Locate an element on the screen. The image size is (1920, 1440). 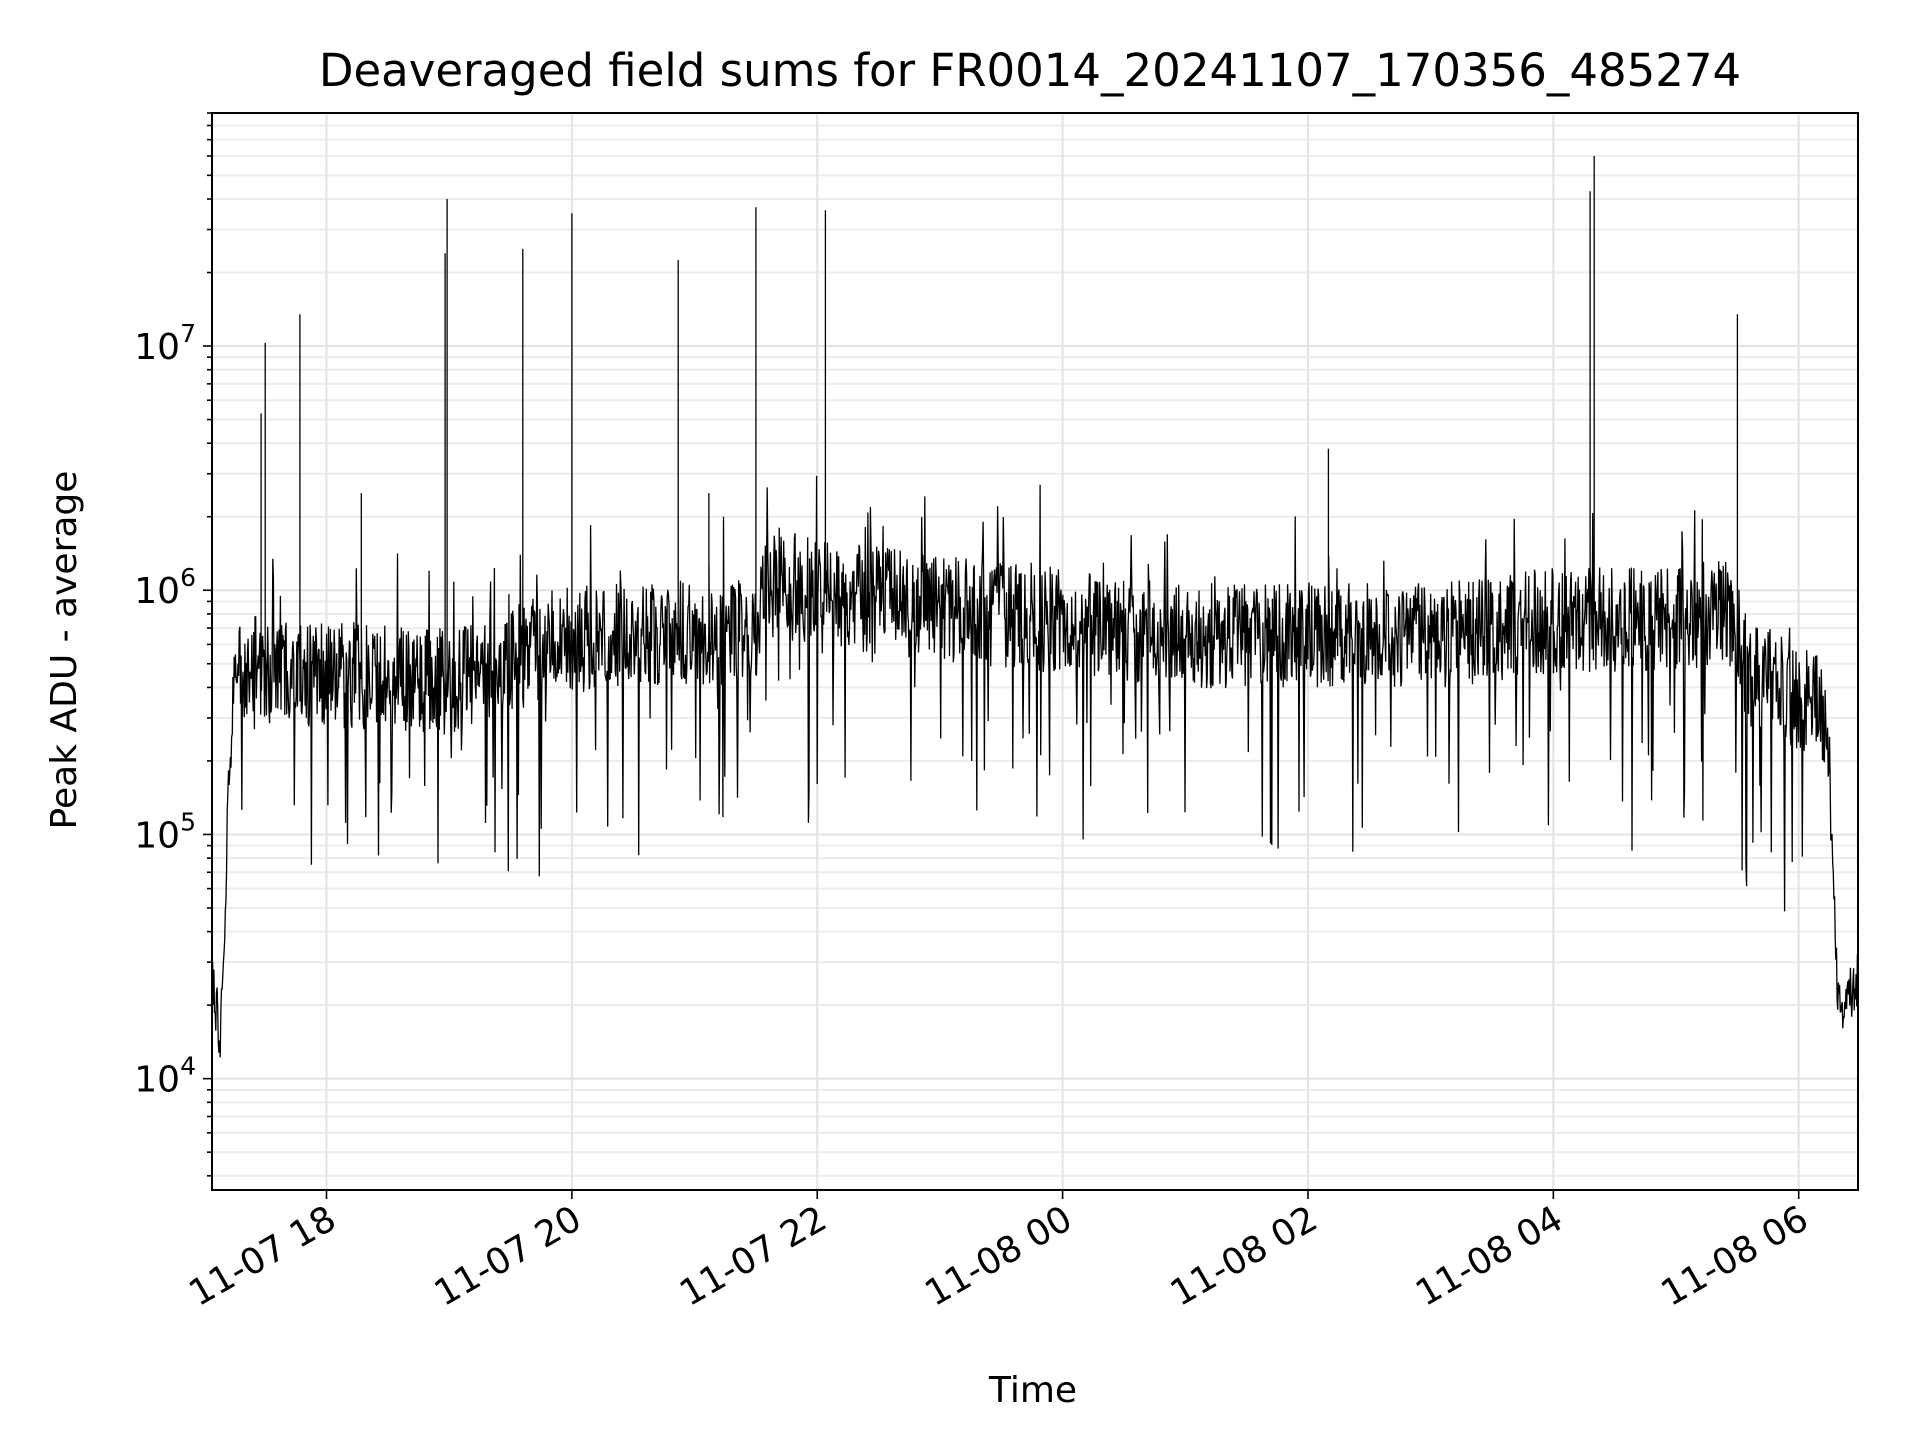
x-tick-label: 11-08 06 is located at coordinates (1735, 1256).